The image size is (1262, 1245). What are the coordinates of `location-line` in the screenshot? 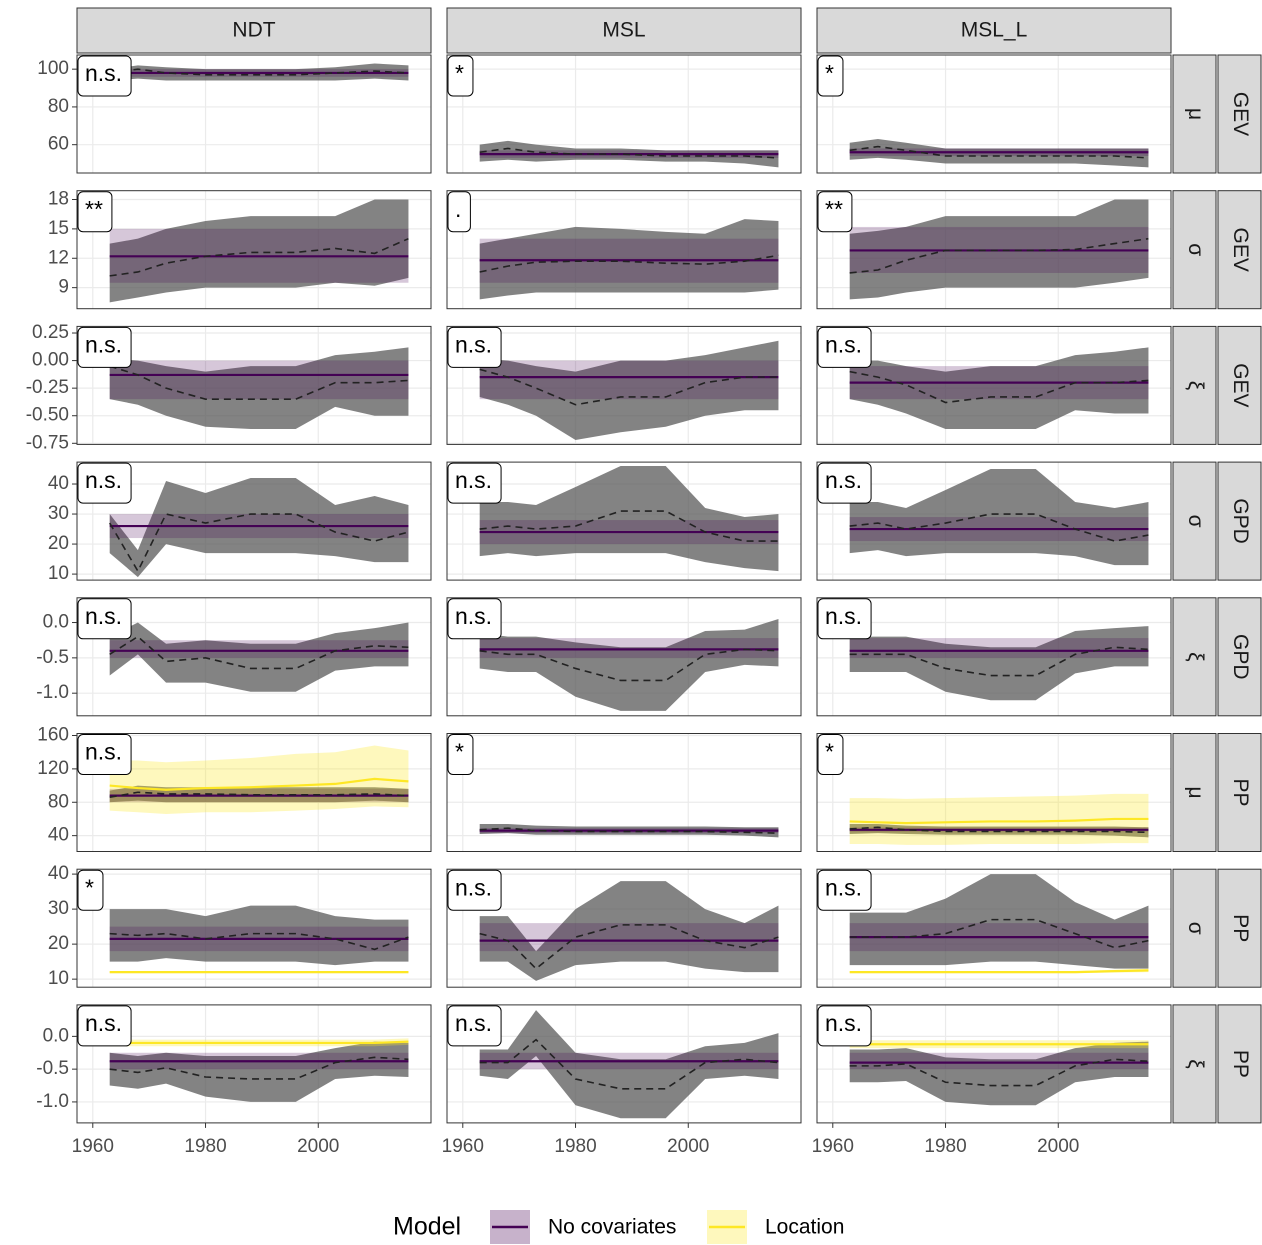 It's located at (999, 821).